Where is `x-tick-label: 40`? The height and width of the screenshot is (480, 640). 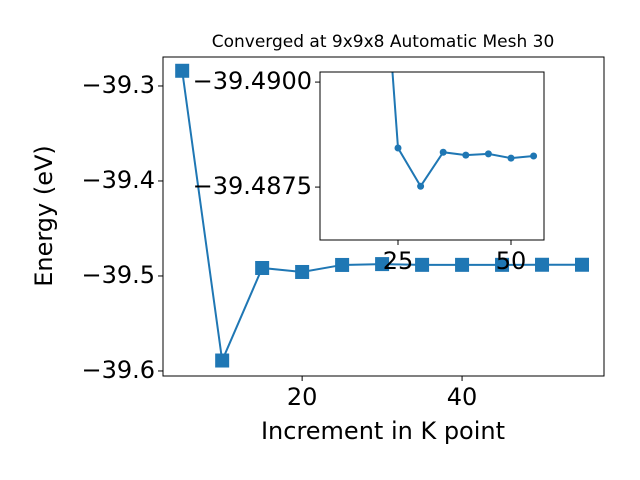
x-tick-label: 40 is located at coordinates (462, 397).